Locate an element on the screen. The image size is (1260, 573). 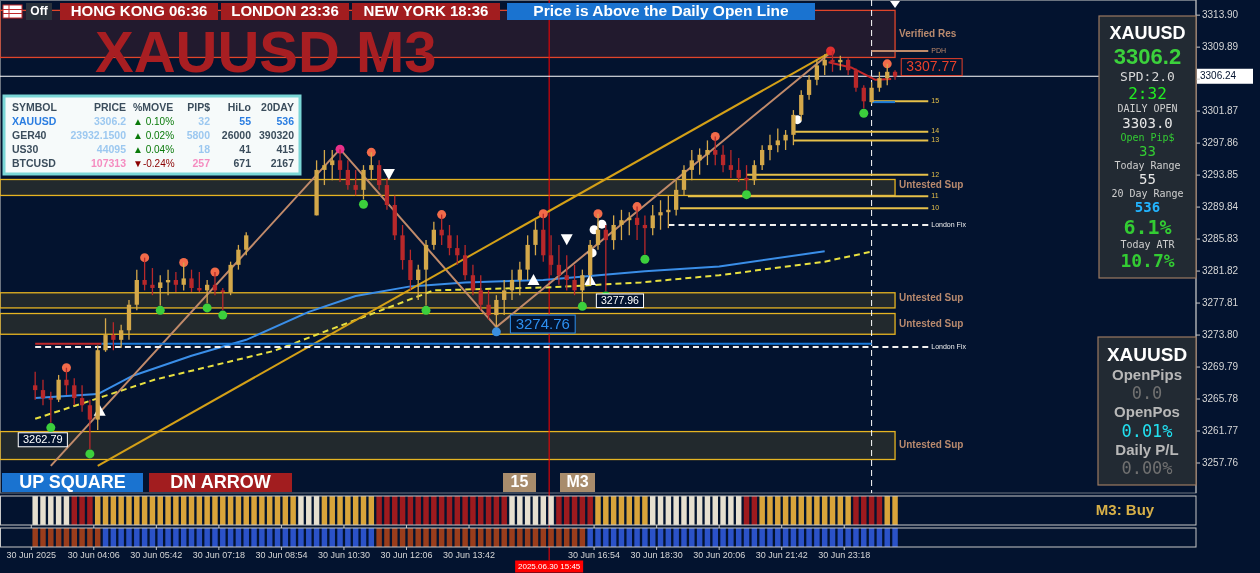
annotation: Price is Above the Daily Open Line is located at coordinates (661, 11).